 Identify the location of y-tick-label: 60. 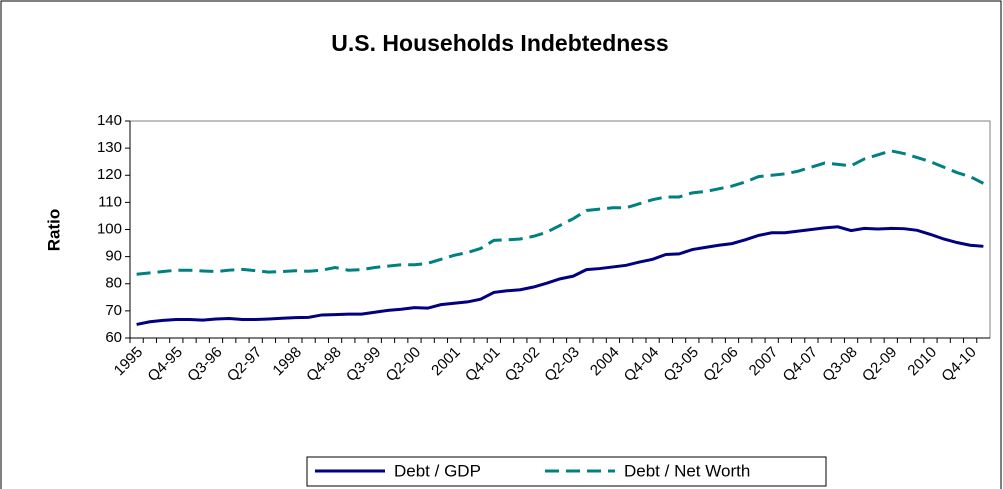
(113, 337).